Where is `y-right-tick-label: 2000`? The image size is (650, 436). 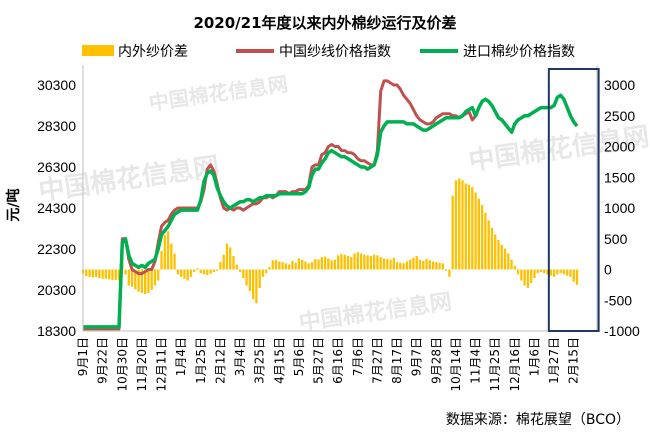 y-right-tick-label: 2000 is located at coordinates (619, 147).